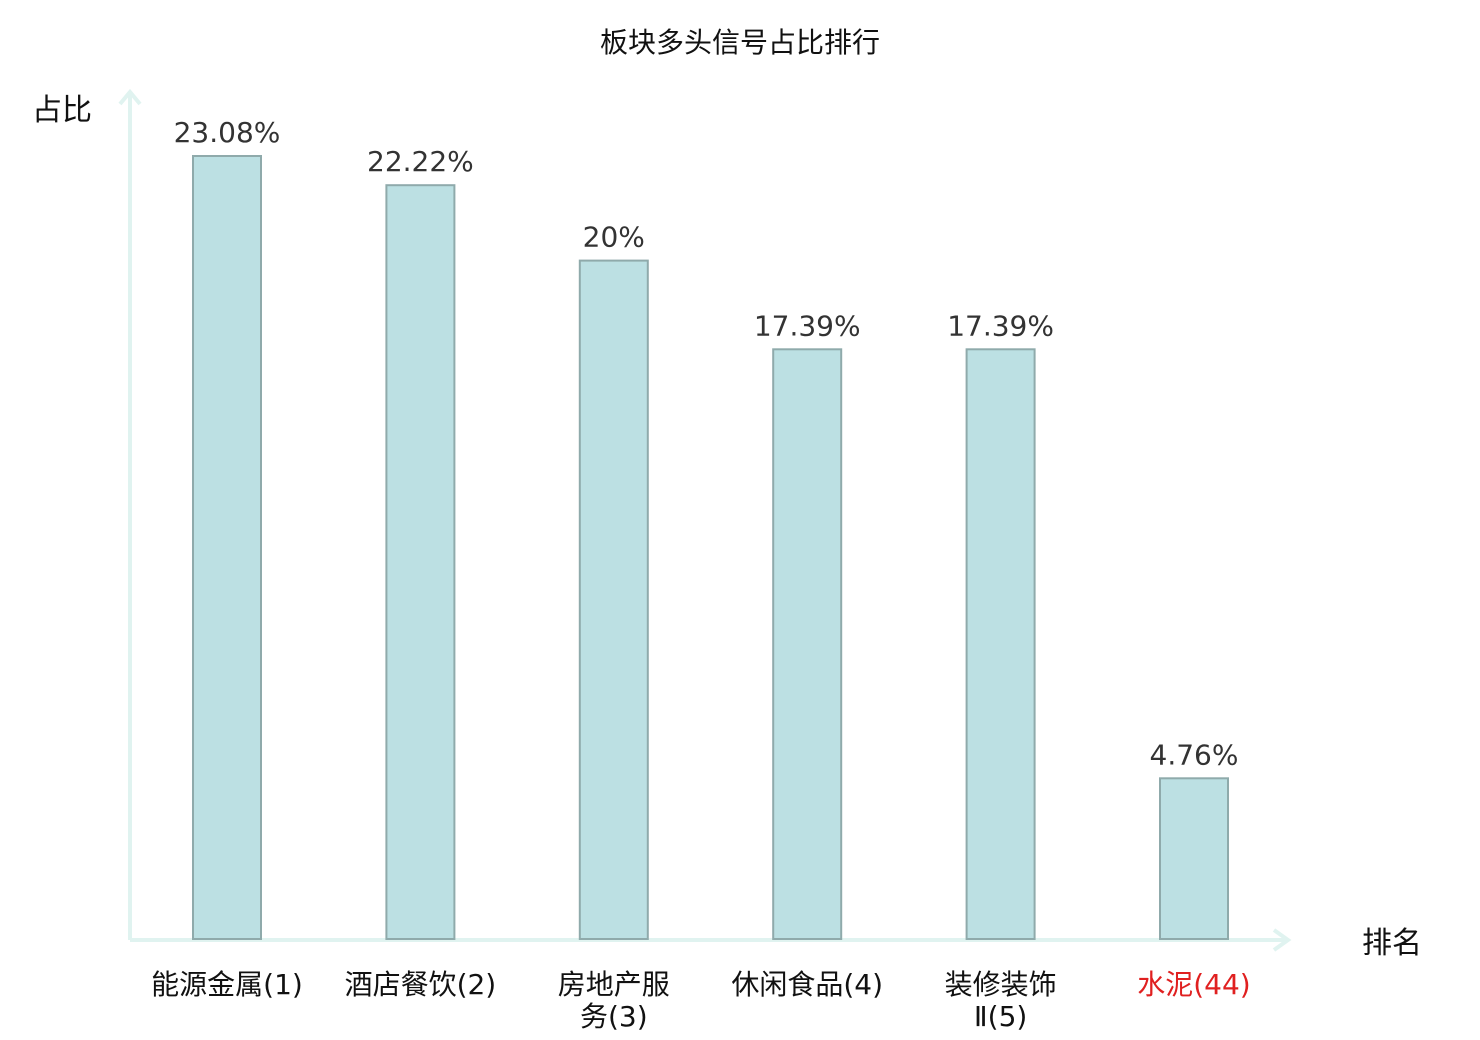  What do you see at coordinates (227, 132) in the screenshot?
I see `value-label: 23.08%` at bounding box center [227, 132].